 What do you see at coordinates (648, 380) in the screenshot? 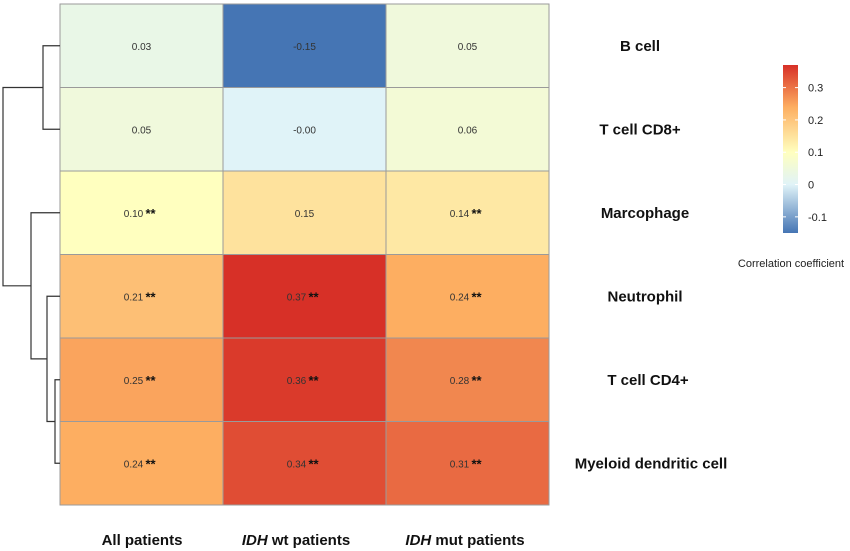
I see `row-label: T cell CD4+` at bounding box center [648, 380].